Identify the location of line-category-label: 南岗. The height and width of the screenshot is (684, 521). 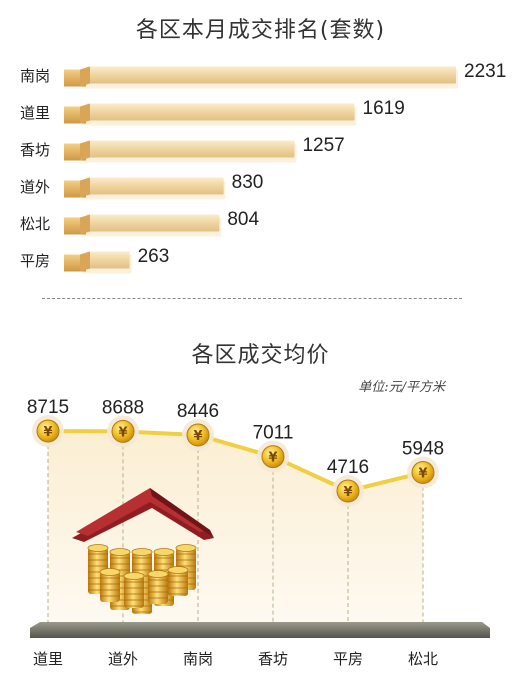
(198, 659).